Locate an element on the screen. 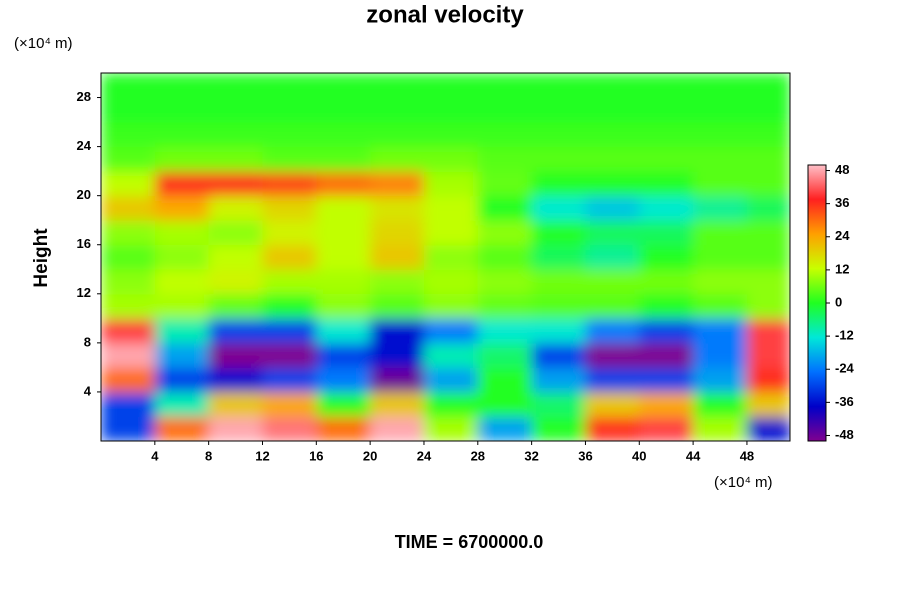  y-tick-label: 8 is located at coordinates (87, 341).